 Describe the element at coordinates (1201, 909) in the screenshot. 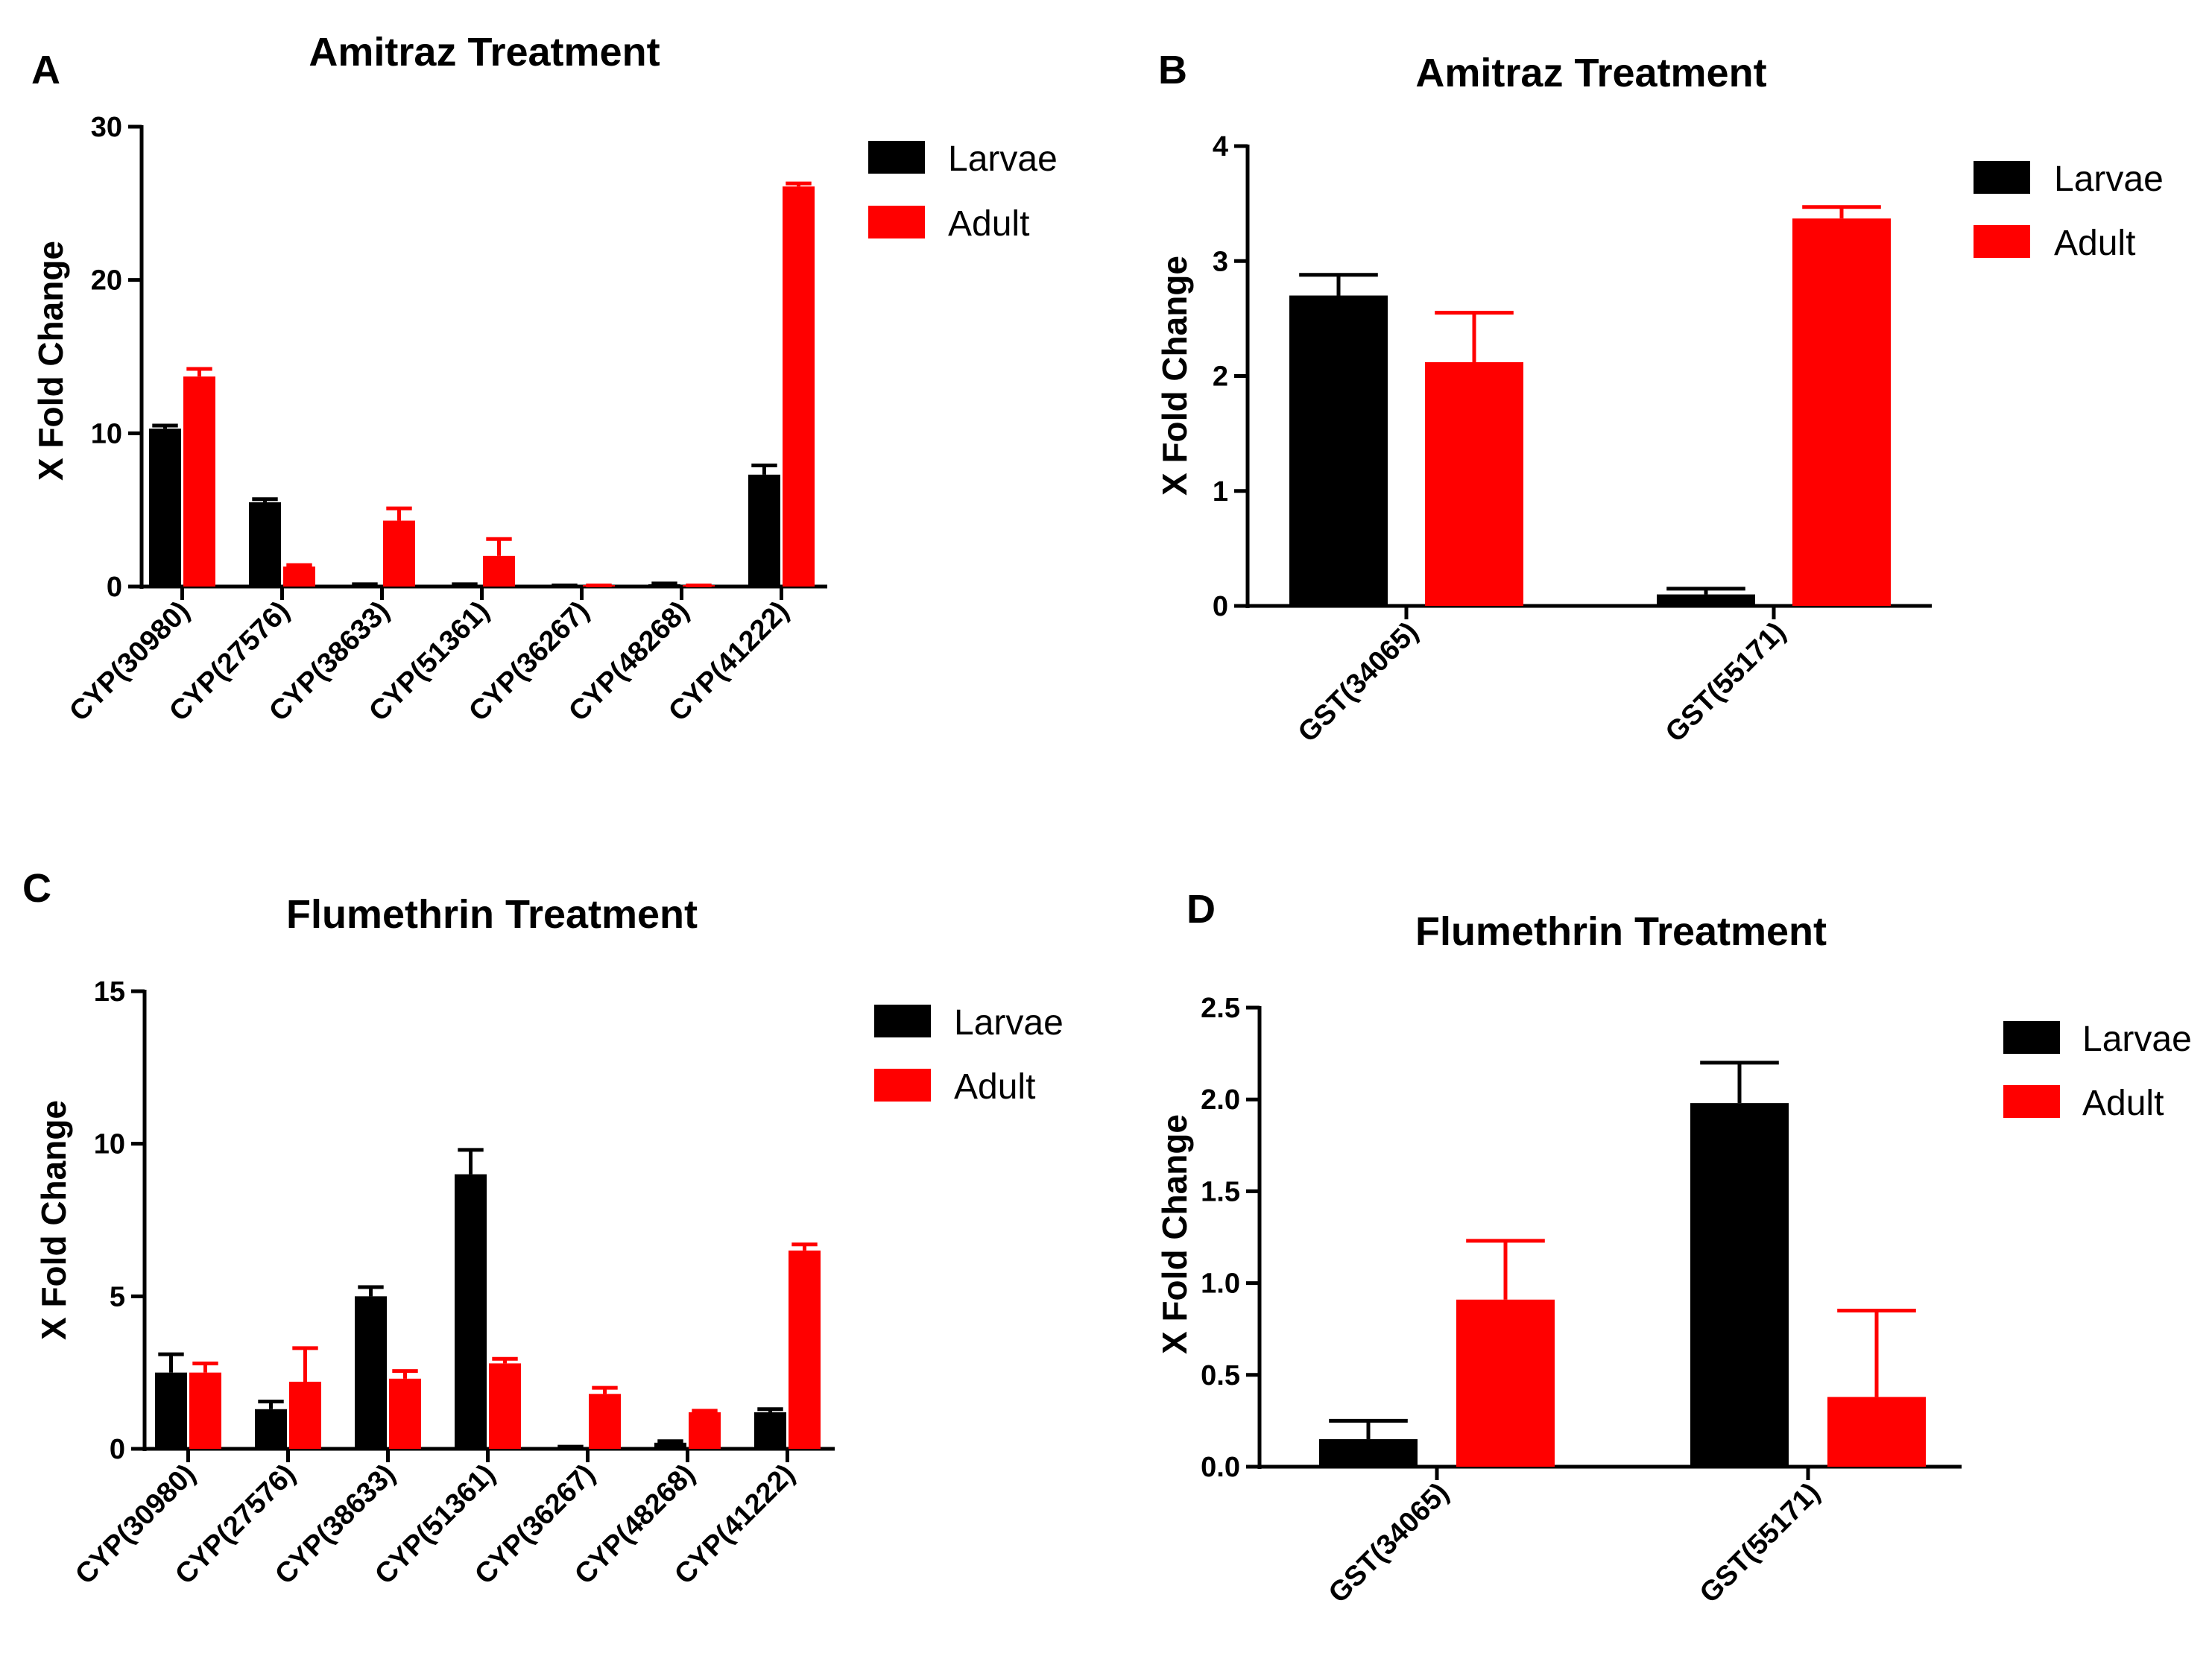

I see `panel-letter: D` at that location.